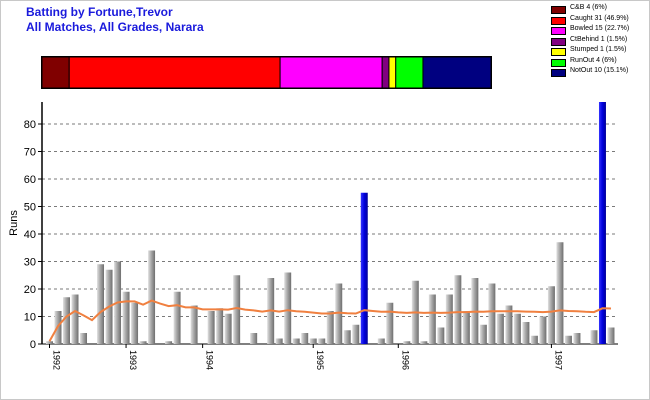  Describe the element at coordinates (320, 360) in the screenshot. I see `x-tick-label: 1995` at that location.